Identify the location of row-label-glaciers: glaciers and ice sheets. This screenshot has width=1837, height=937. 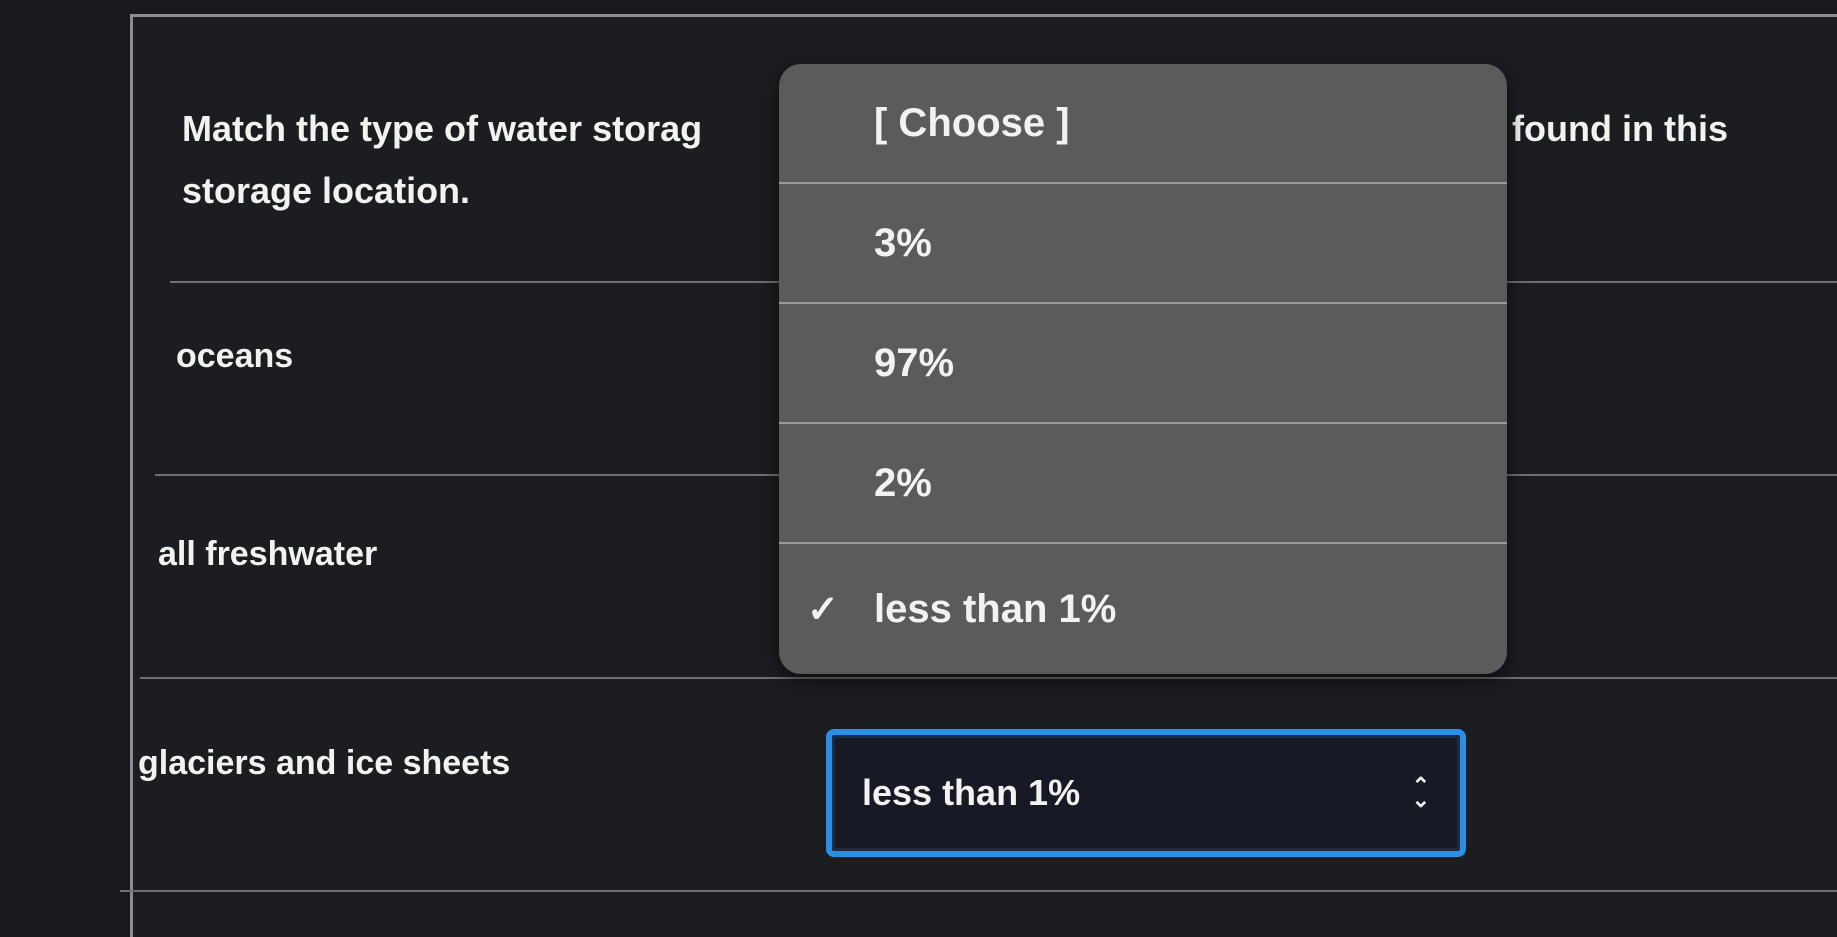
(324, 763).